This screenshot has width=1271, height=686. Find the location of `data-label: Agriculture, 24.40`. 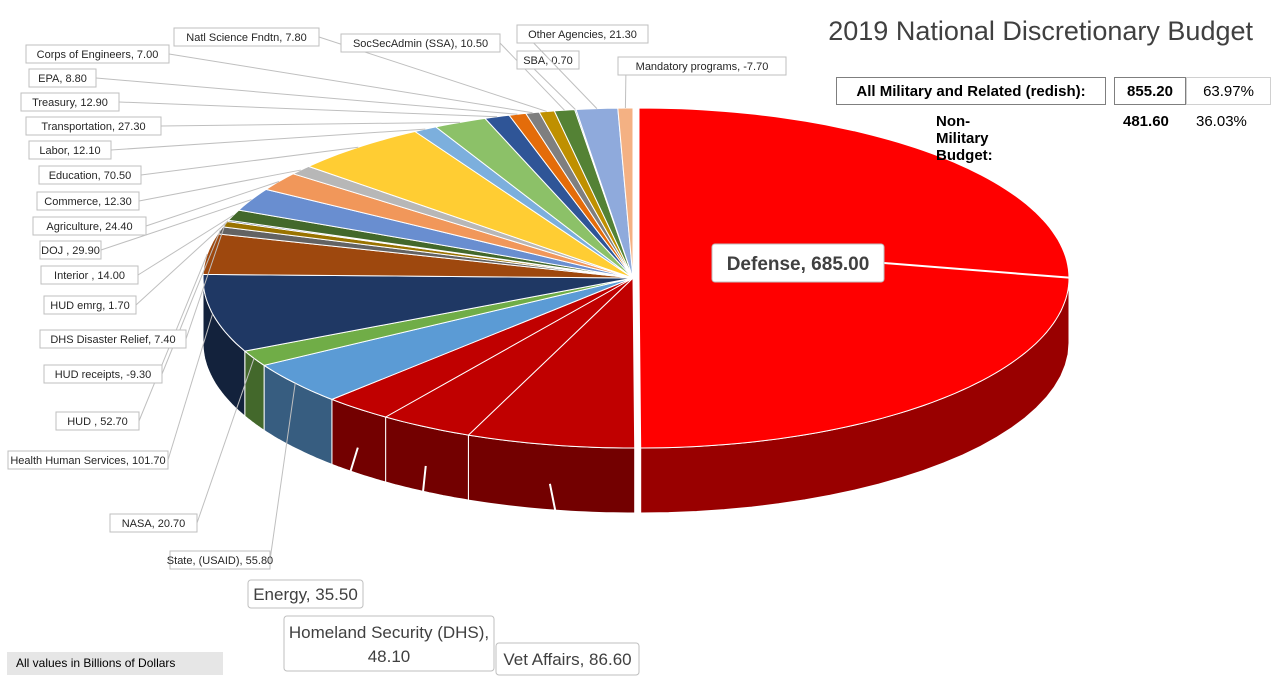

data-label: Agriculture, 24.40 is located at coordinates (89, 227).